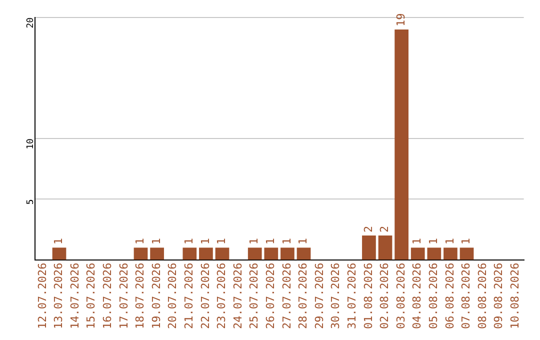 Image resolution: width=540 pixels, height=340 pixels. What do you see at coordinates (352, 296) in the screenshot?
I see `x-tick-label: 31.07.2026` at bounding box center [352, 296].